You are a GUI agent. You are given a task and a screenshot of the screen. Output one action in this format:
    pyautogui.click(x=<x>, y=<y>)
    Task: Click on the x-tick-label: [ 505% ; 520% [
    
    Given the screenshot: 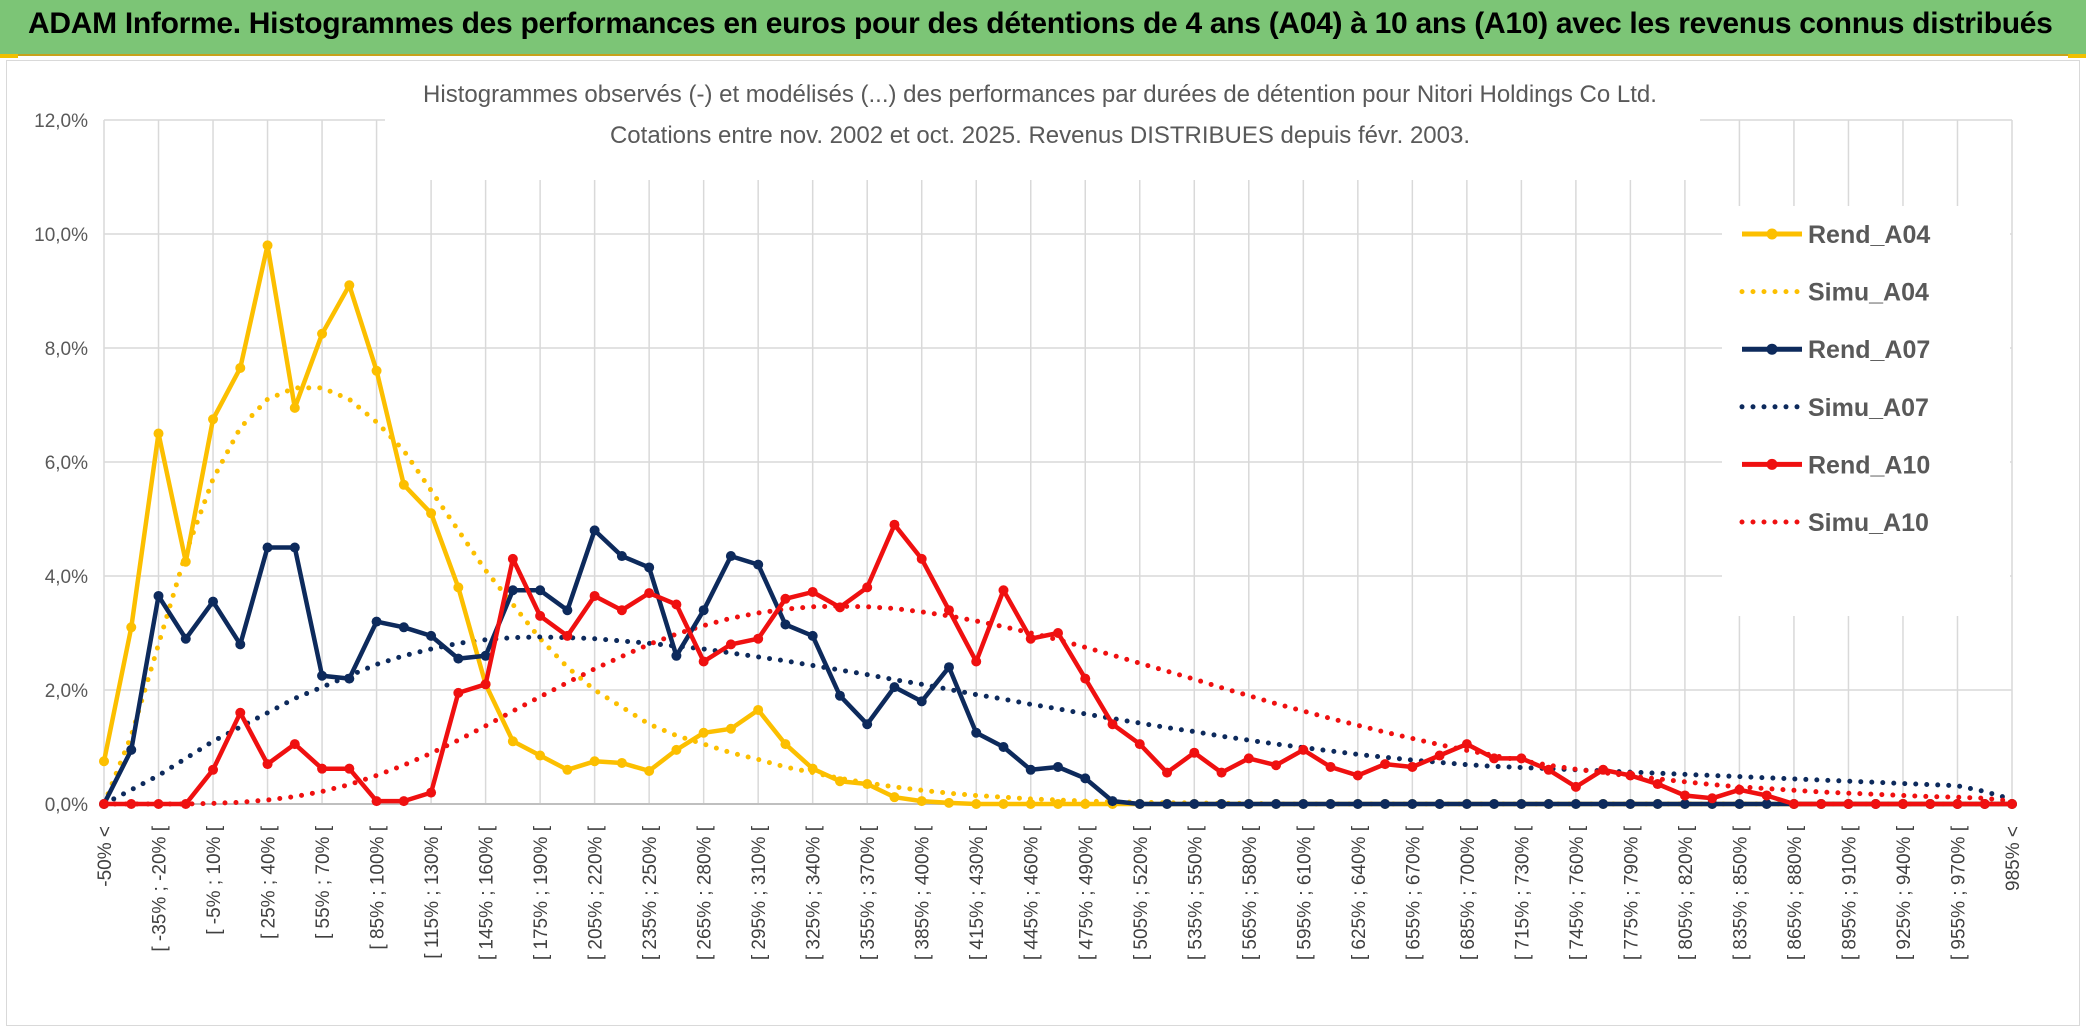 What is the action you would take?
    pyautogui.click(x=1141, y=892)
    